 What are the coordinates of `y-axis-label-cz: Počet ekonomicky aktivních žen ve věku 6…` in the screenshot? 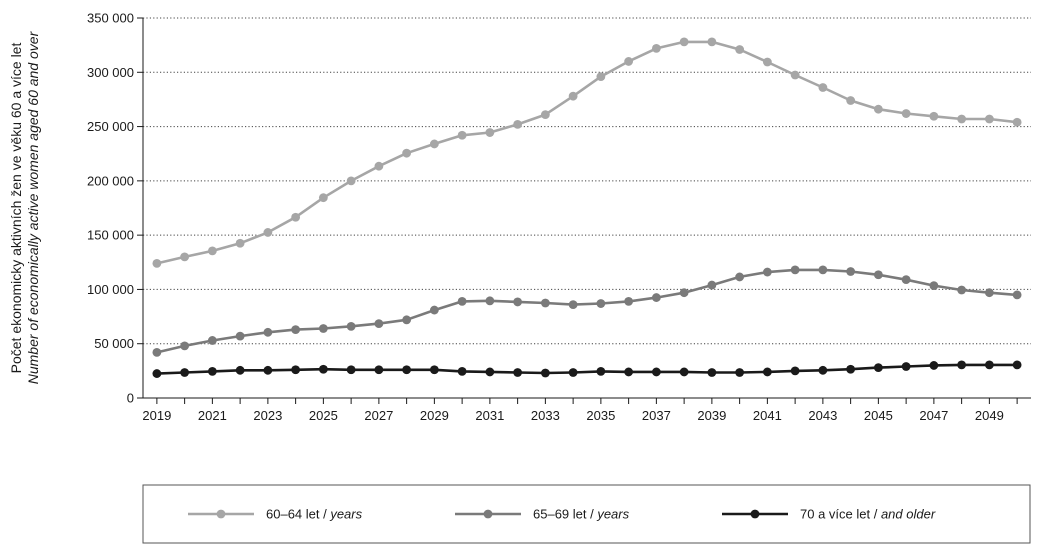 It's located at (16, 208).